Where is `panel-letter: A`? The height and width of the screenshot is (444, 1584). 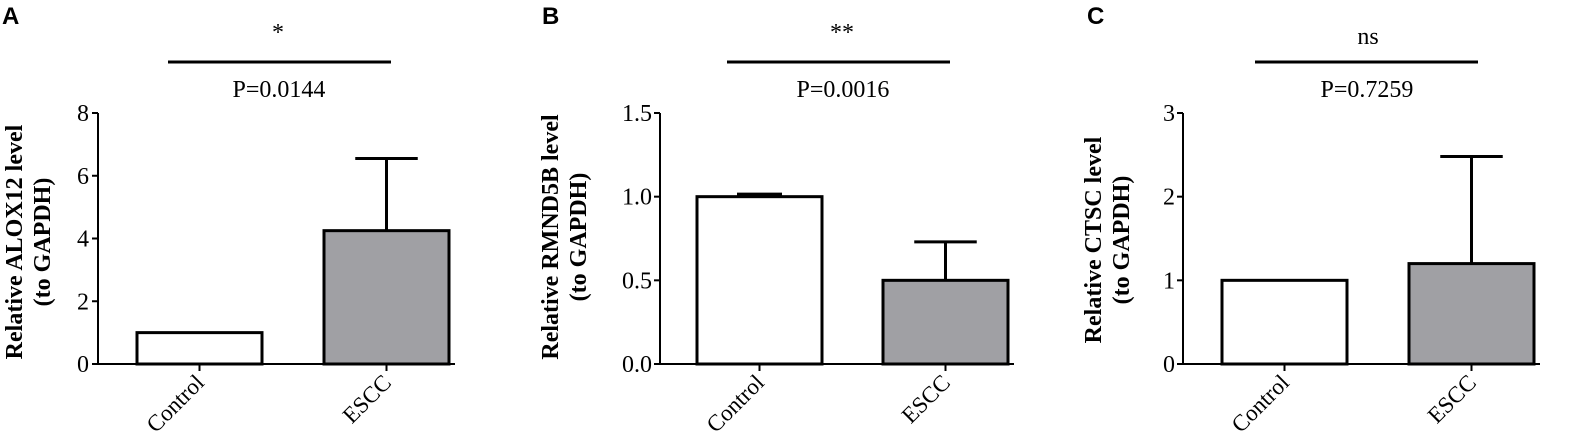 panel-letter: A is located at coordinates (10, 16).